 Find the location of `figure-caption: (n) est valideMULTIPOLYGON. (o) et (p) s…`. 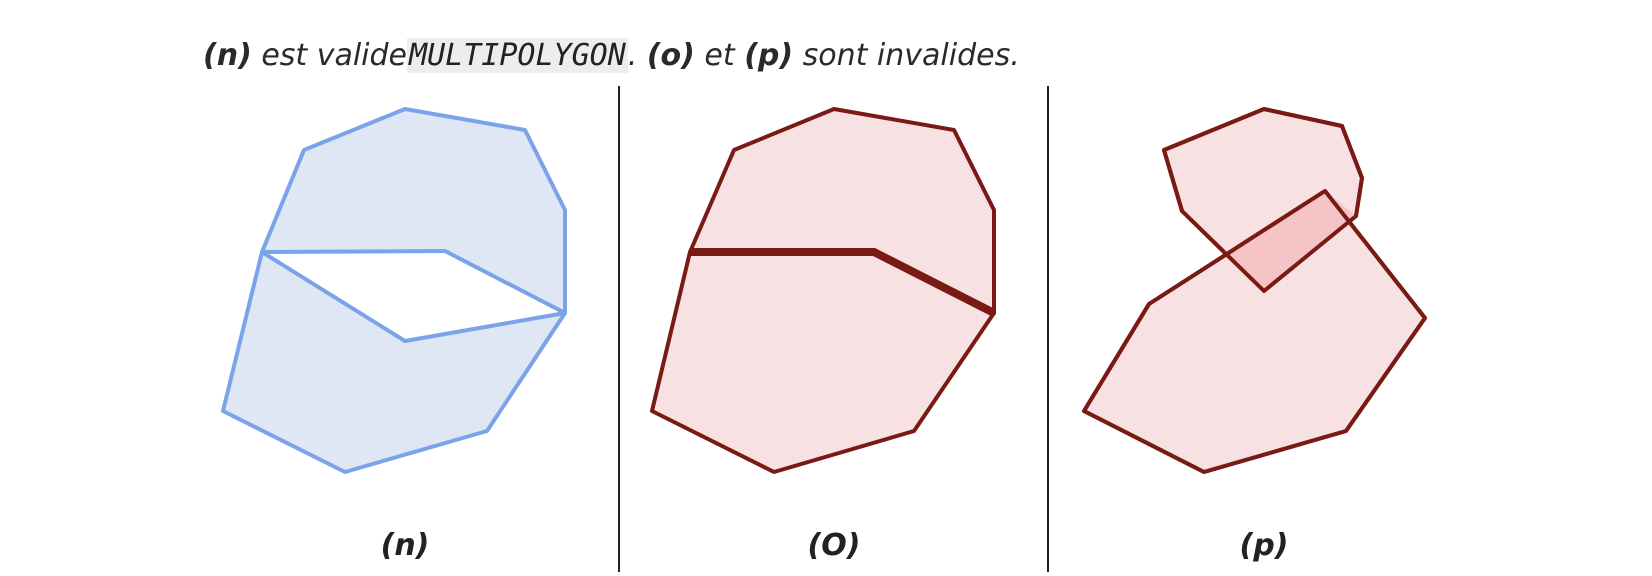

figure-caption: (n) est valideMULTIPOLYGON. (o) et (p) s… is located at coordinates (611, 56).